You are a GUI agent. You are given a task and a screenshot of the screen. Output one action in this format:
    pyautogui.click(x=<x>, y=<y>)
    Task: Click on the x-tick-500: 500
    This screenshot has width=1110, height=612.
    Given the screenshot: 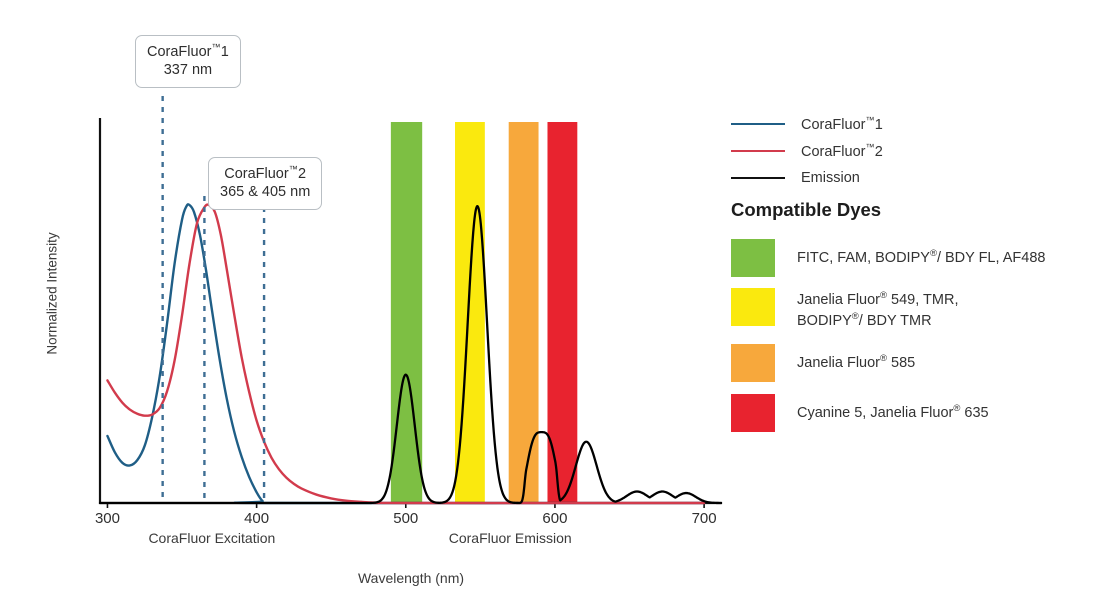 What is the action you would take?
    pyautogui.click(x=406, y=518)
    